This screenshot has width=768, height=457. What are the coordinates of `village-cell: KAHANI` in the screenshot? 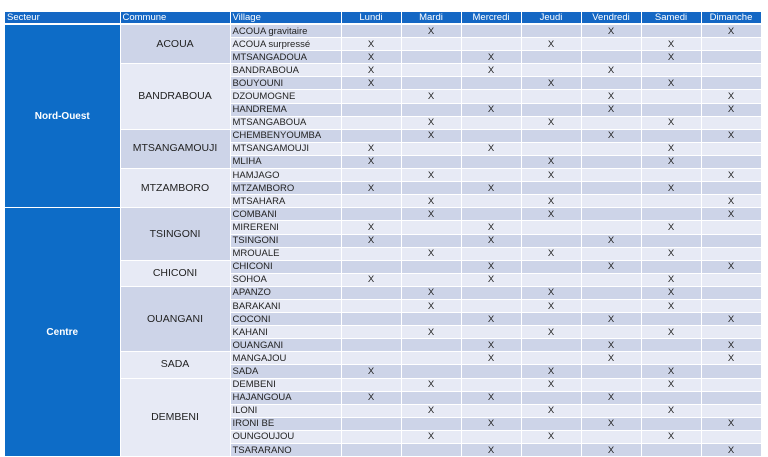 It's located at (286, 332).